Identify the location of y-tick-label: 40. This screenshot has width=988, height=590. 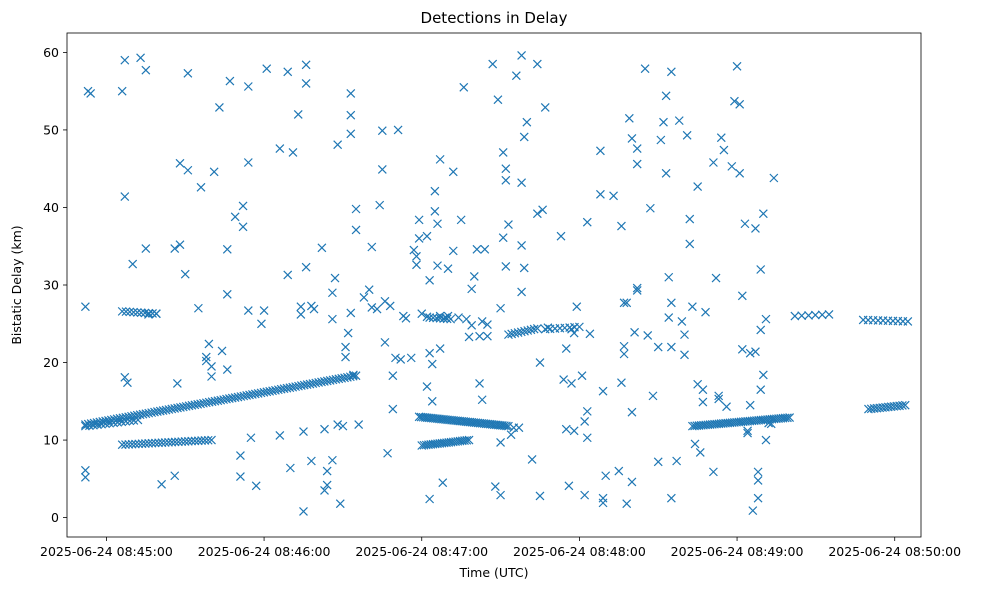
(51, 207).